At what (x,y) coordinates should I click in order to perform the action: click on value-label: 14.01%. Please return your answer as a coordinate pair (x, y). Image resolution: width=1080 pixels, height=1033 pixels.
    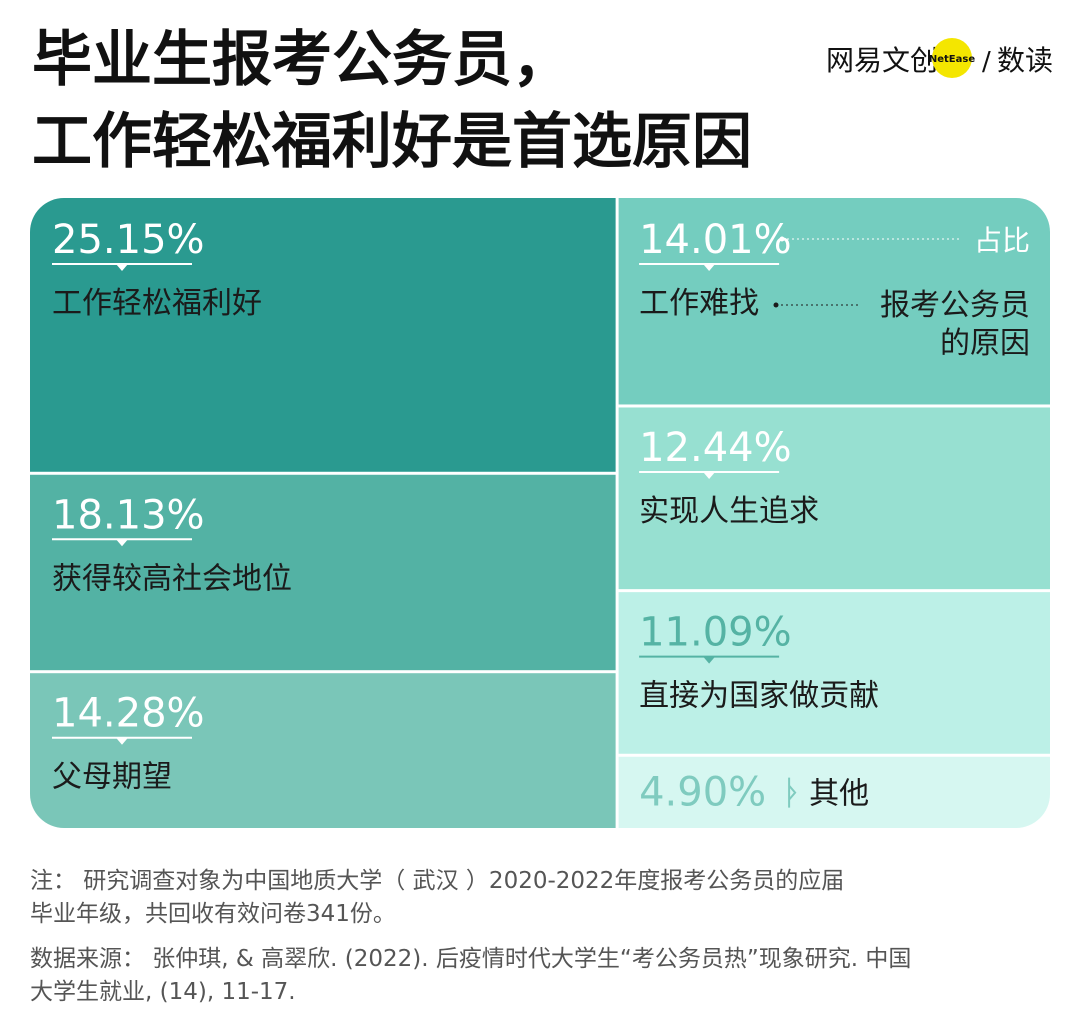
    Looking at the image, I should click on (715, 240).